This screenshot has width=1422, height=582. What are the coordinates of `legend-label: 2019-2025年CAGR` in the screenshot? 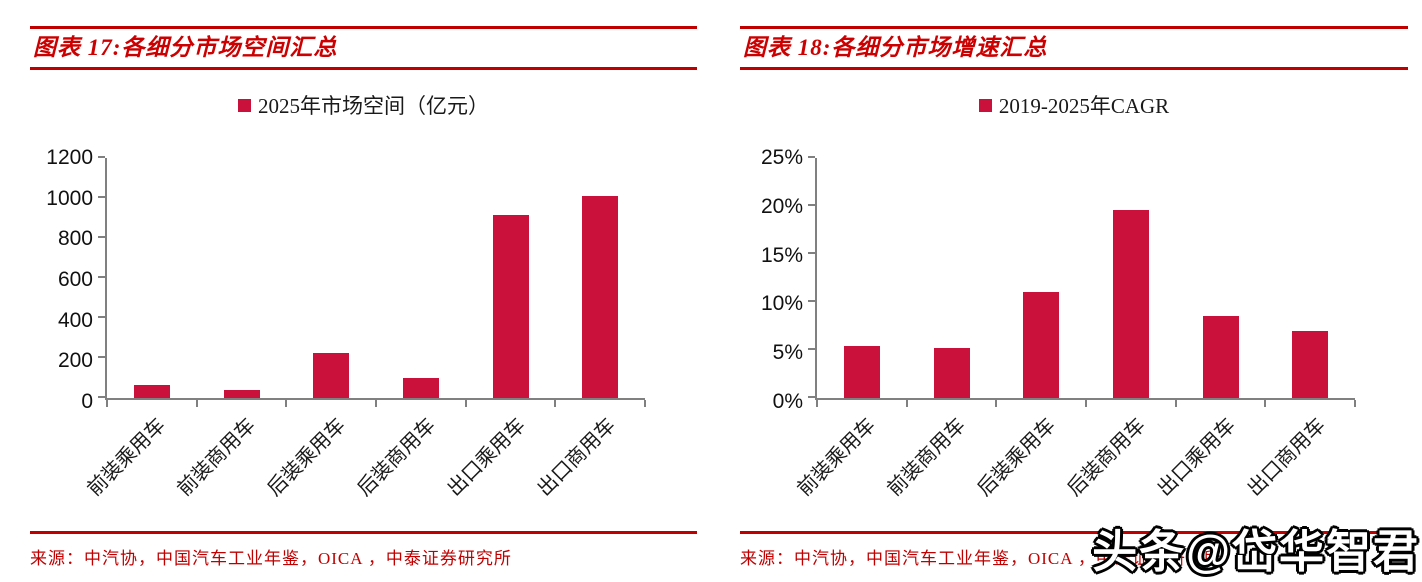 It's located at (1084, 106).